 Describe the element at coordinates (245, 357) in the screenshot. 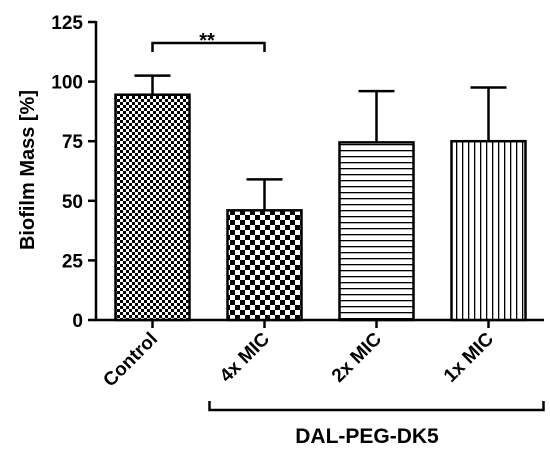

I see `x-tick-label: 4x MIC` at that location.